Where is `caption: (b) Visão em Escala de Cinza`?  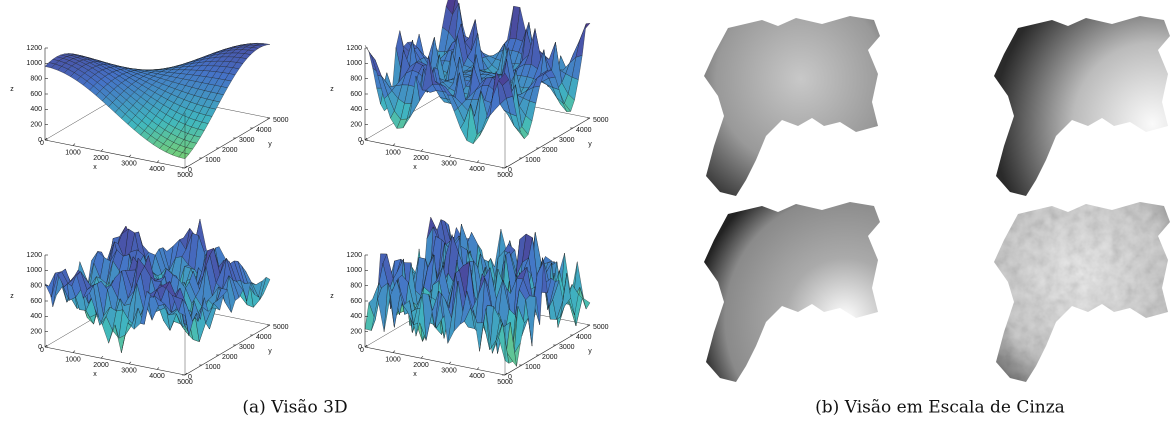 caption: (b) Visão em Escala de Cinza is located at coordinates (940, 408).